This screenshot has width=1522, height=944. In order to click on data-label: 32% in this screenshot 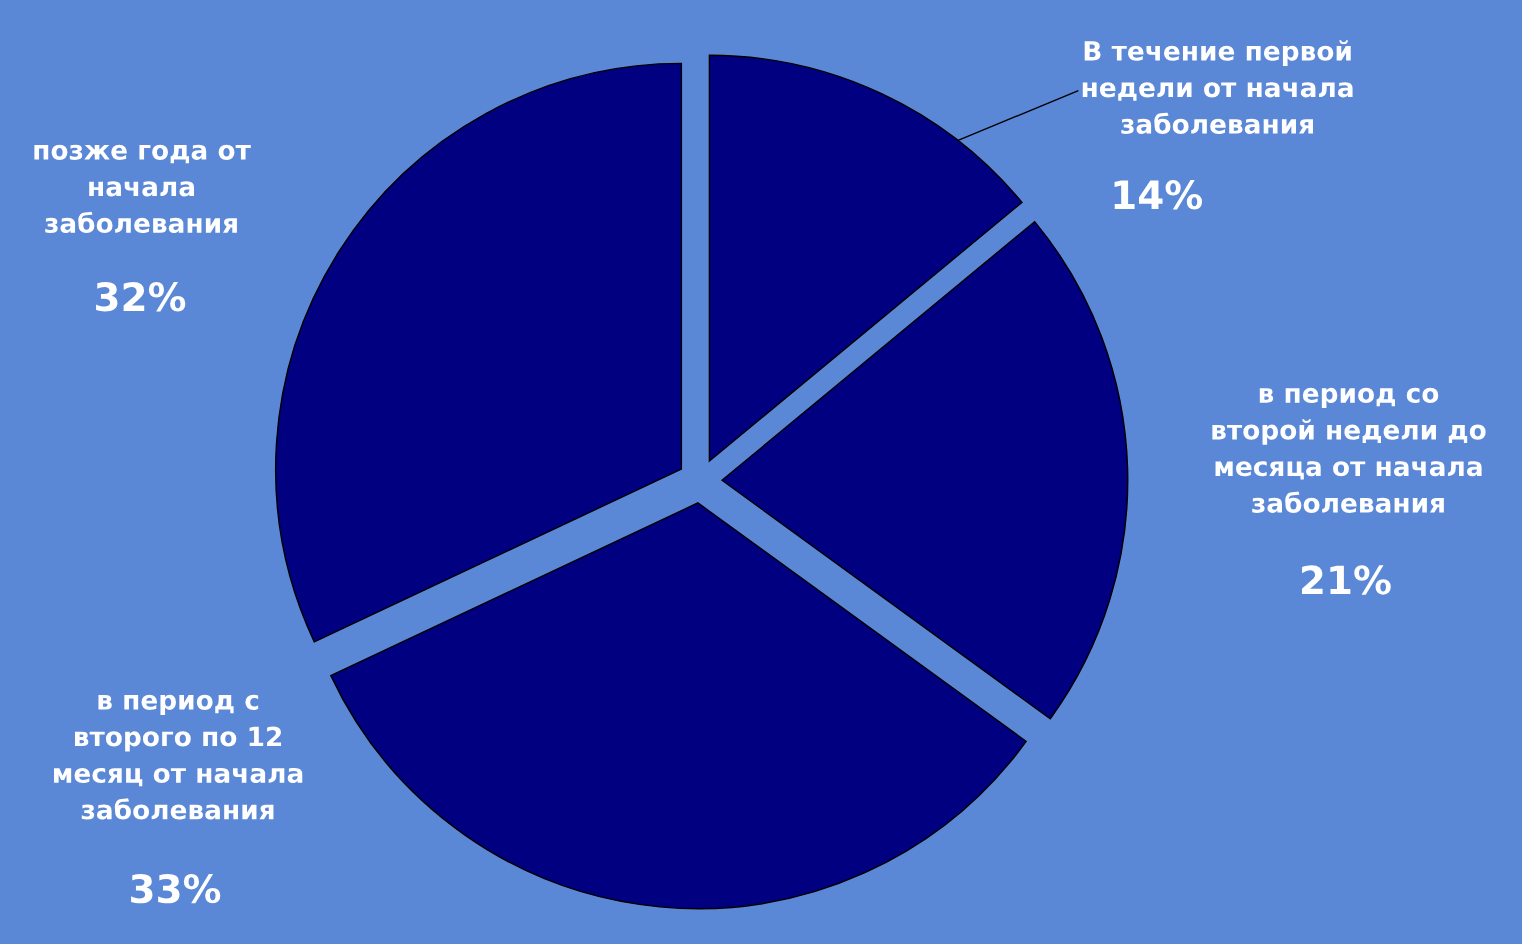, I will do `click(141, 297)`.